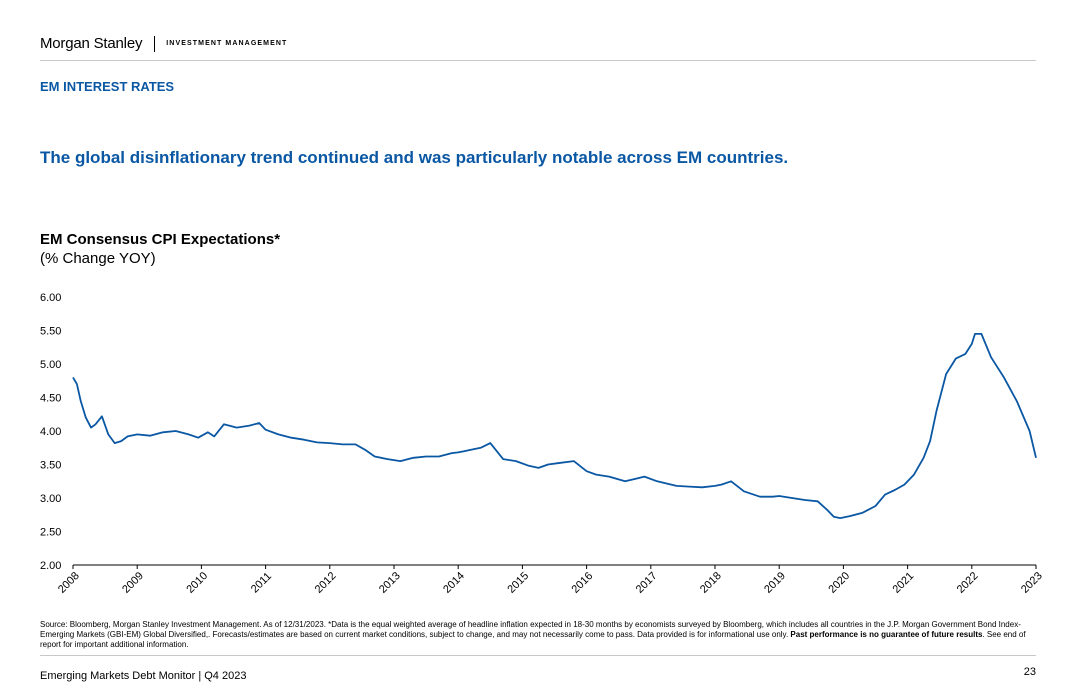 The height and width of the screenshot is (699, 1080). Describe the element at coordinates (326, 583) in the screenshot. I see `x-tick-label: 2012` at that location.